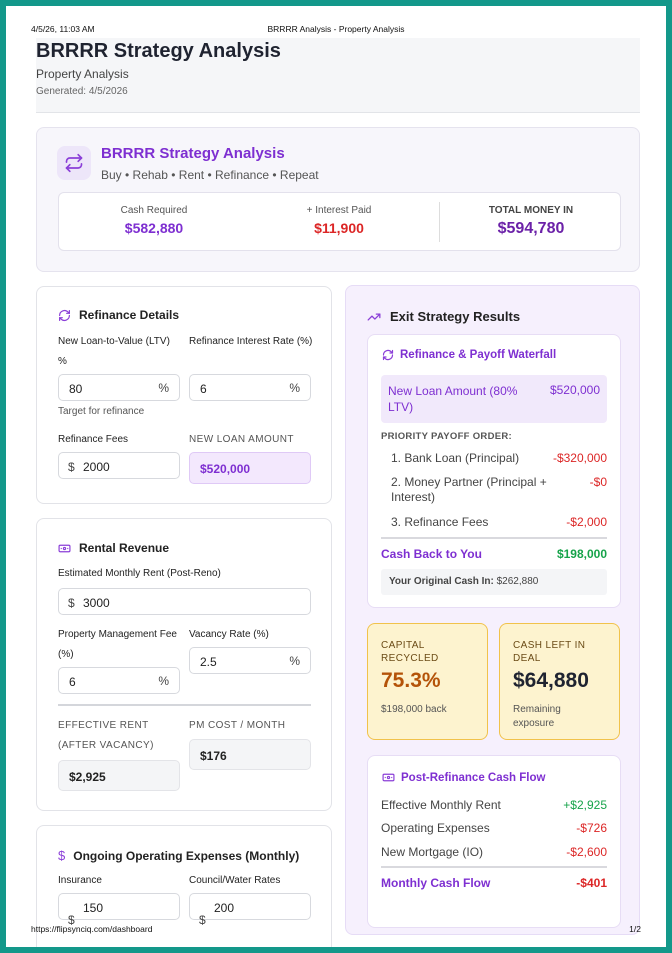  Describe the element at coordinates (549, 652) in the screenshot. I see `tile-label: CASH LEFT IN DEAL` at that location.